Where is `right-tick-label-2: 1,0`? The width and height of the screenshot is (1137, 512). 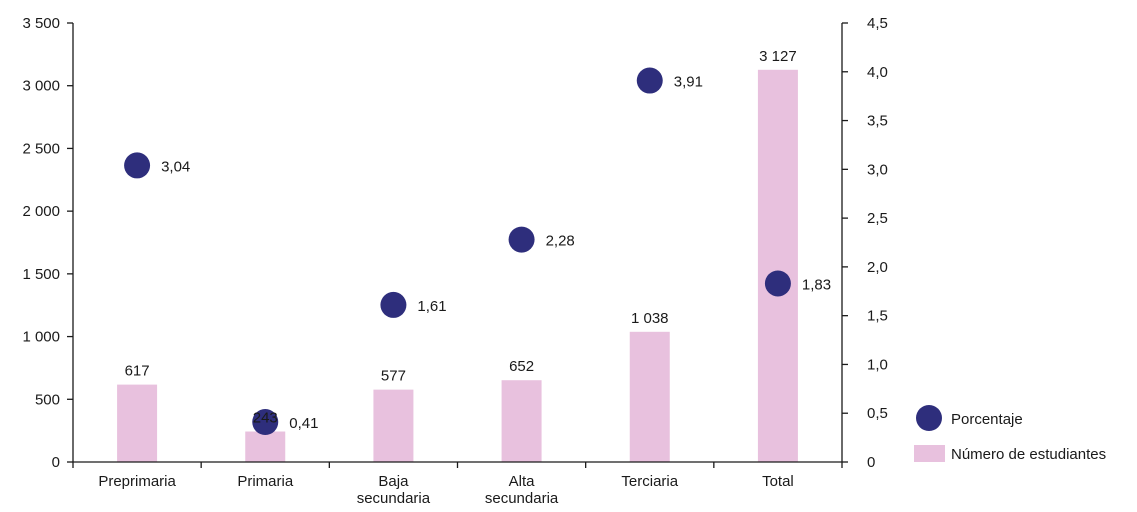
right-tick-label-2: 1,0 is located at coordinates (877, 364).